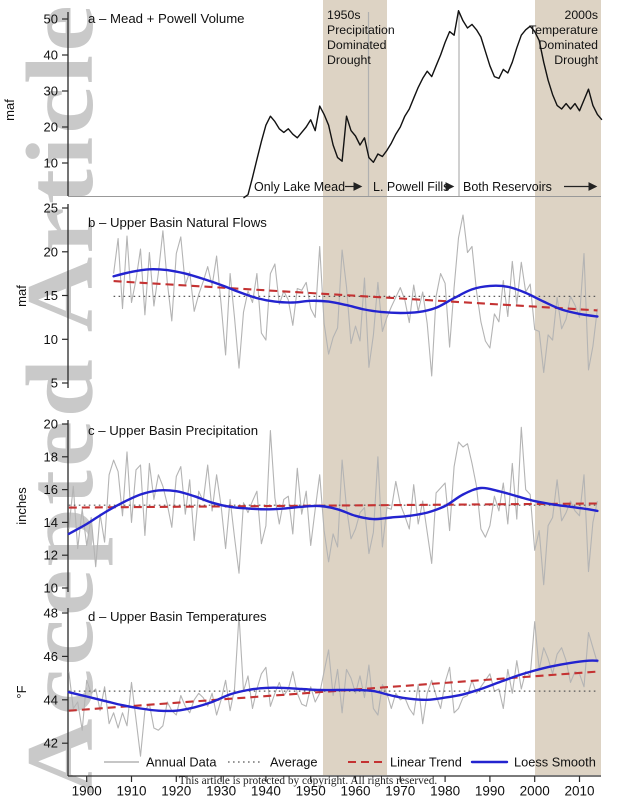  What do you see at coordinates (411, 187) in the screenshot?
I see `phase-powell-fills: L. Powell Fills` at bounding box center [411, 187].